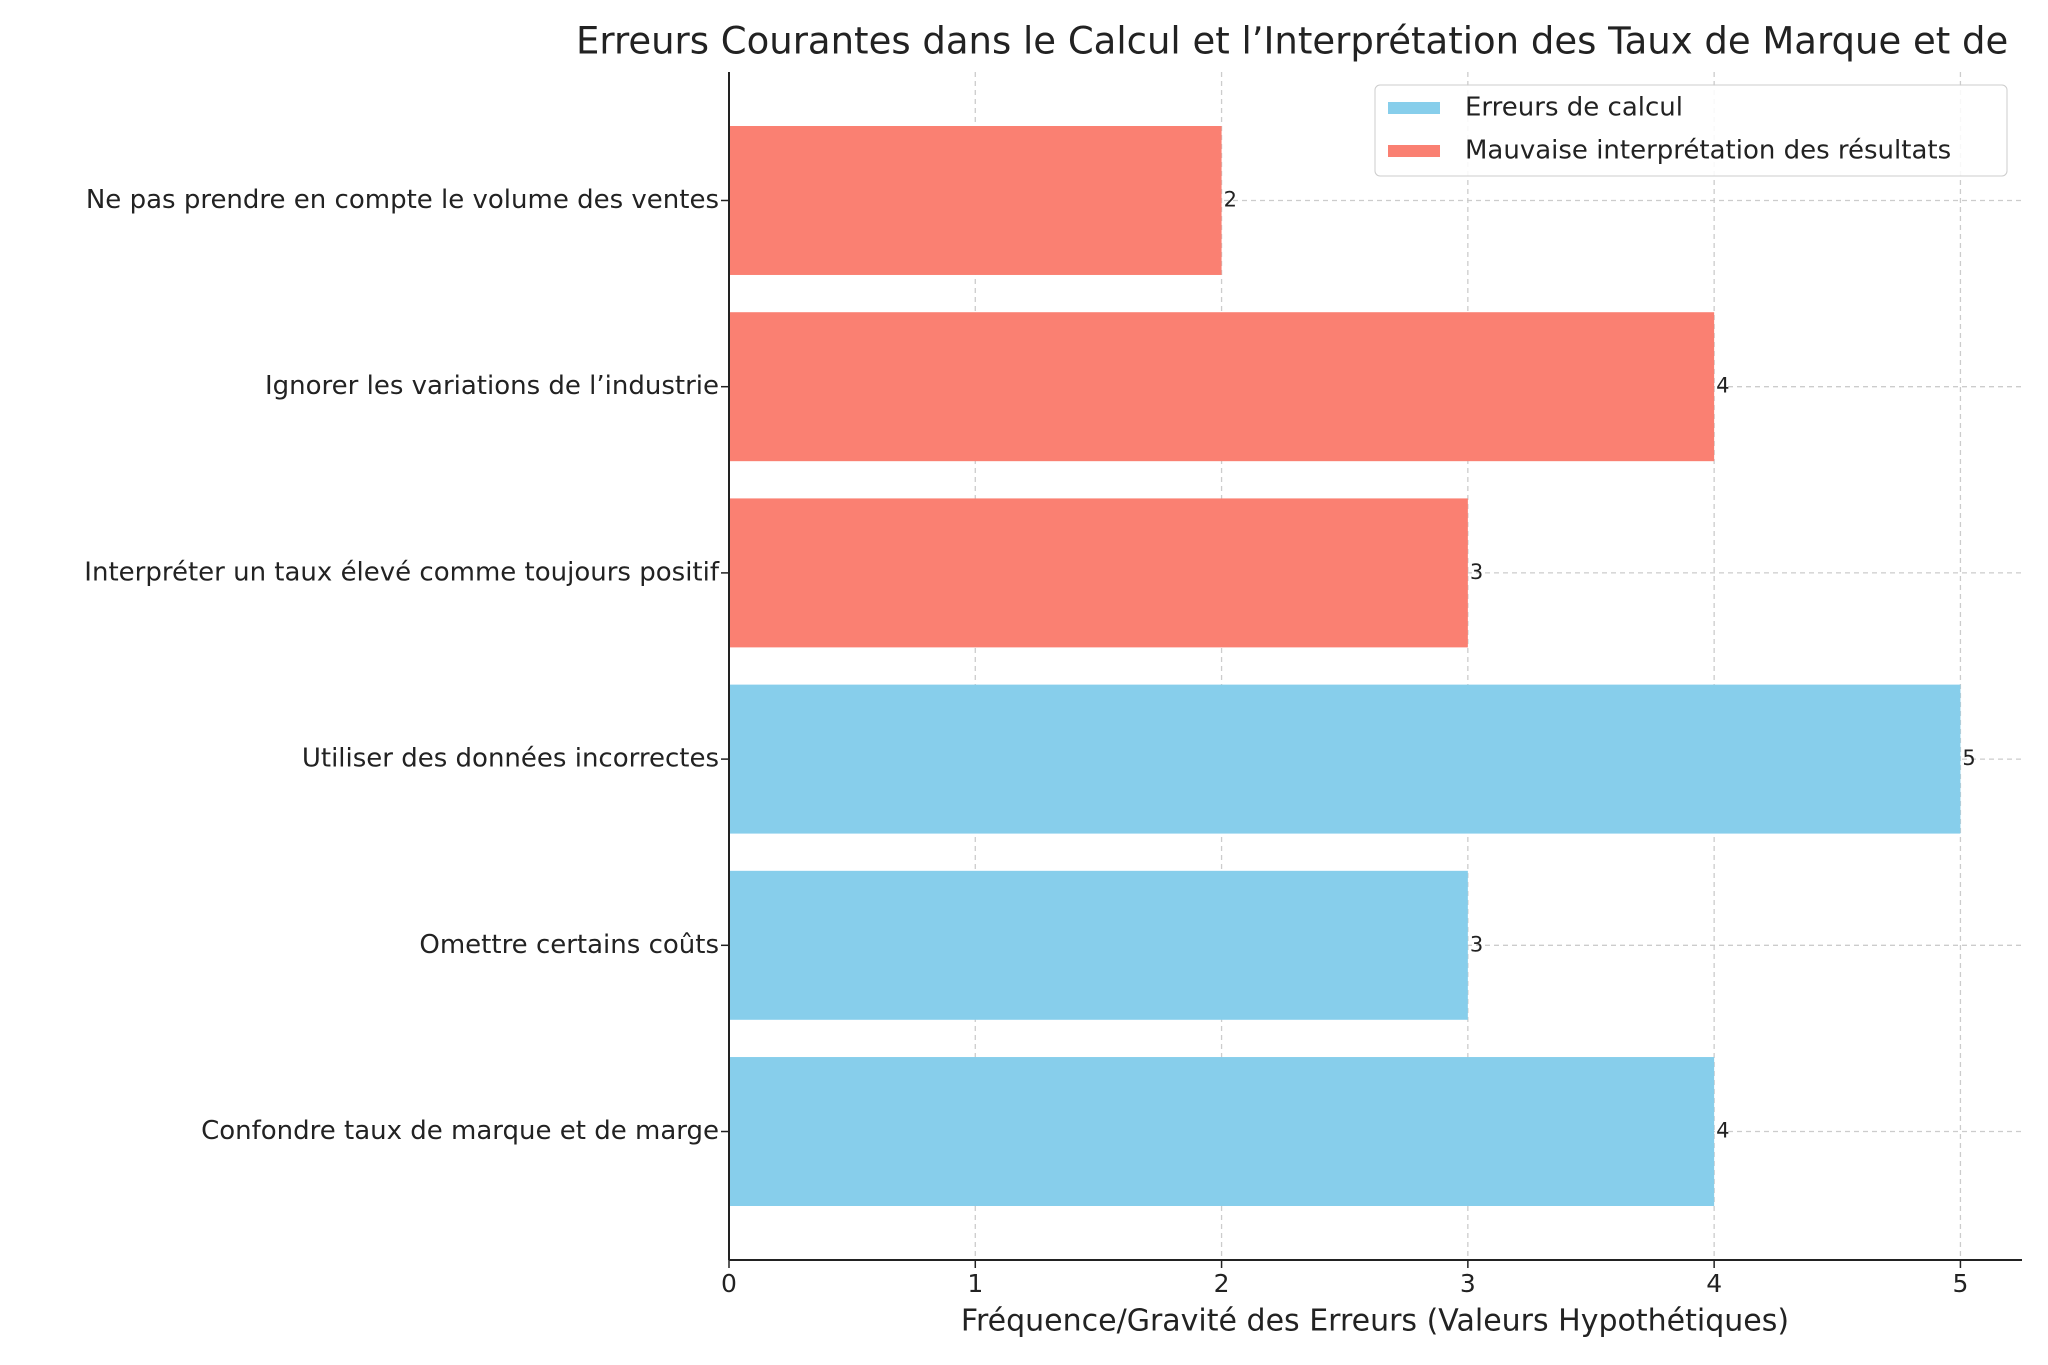 Image resolution: width=2048 pixels, height=1365 pixels. What do you see at coordinates (1714, 1283) in the screenshot?
I see `x-tick-label: 4` at bounding box center [1714, 1283].